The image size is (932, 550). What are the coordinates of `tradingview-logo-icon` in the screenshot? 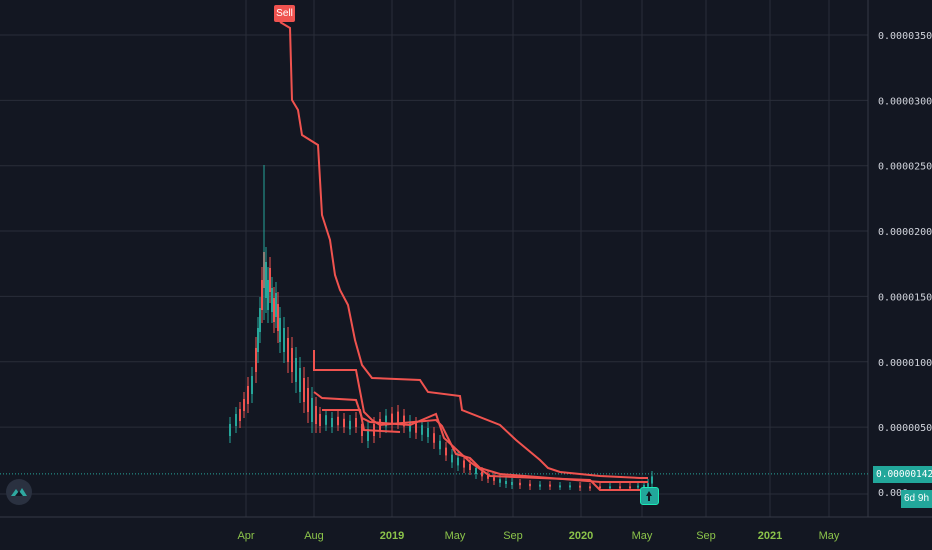 It's located at (19, 492).